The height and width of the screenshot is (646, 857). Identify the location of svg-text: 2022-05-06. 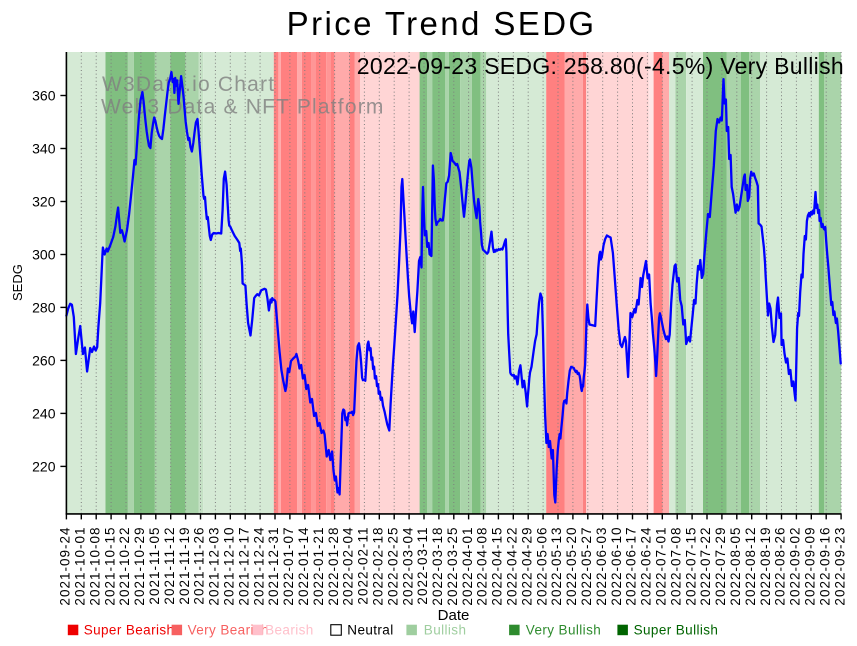
(541, 566).